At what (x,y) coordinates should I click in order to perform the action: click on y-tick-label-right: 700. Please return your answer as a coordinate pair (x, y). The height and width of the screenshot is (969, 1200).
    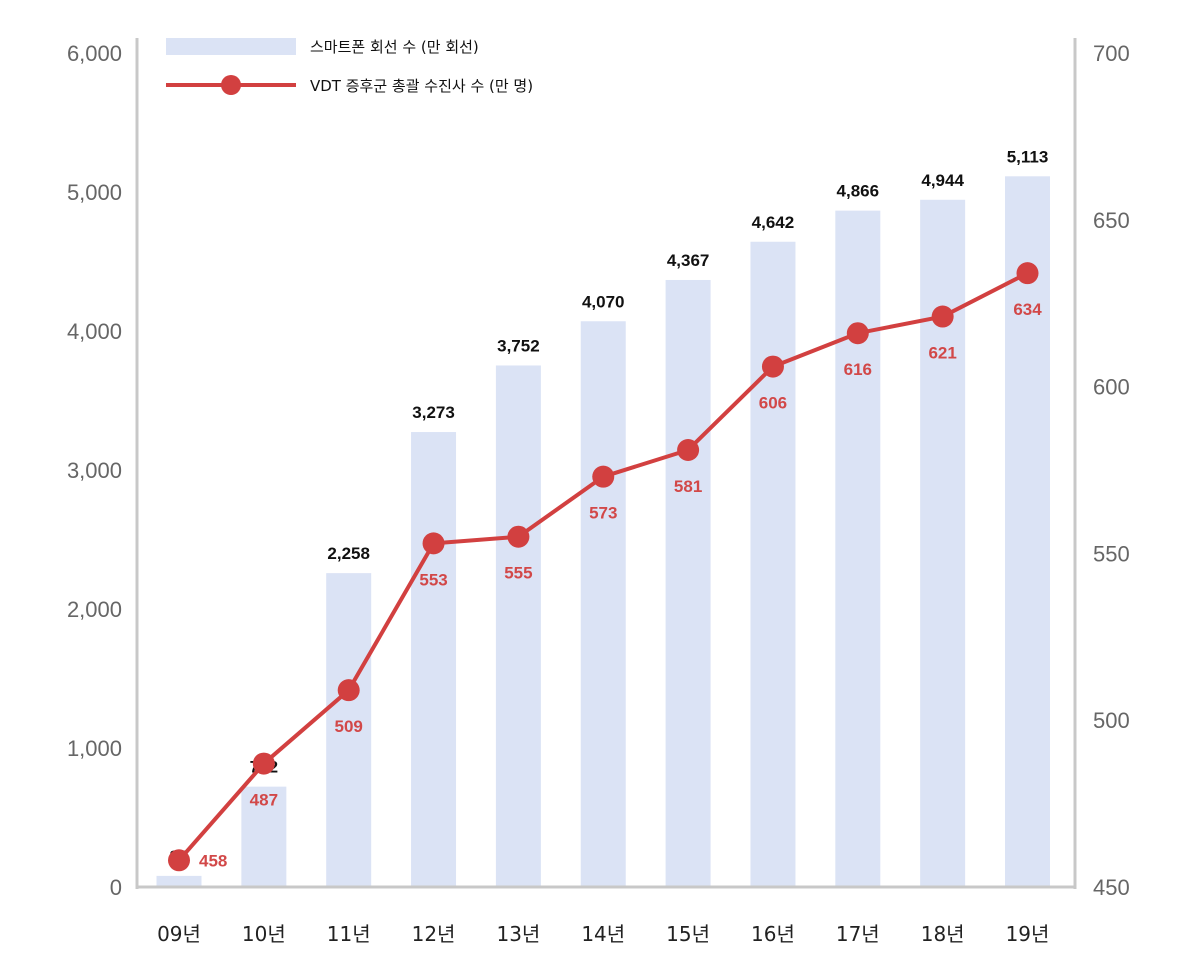
    Looking at the image, I should click on (1111, 53).